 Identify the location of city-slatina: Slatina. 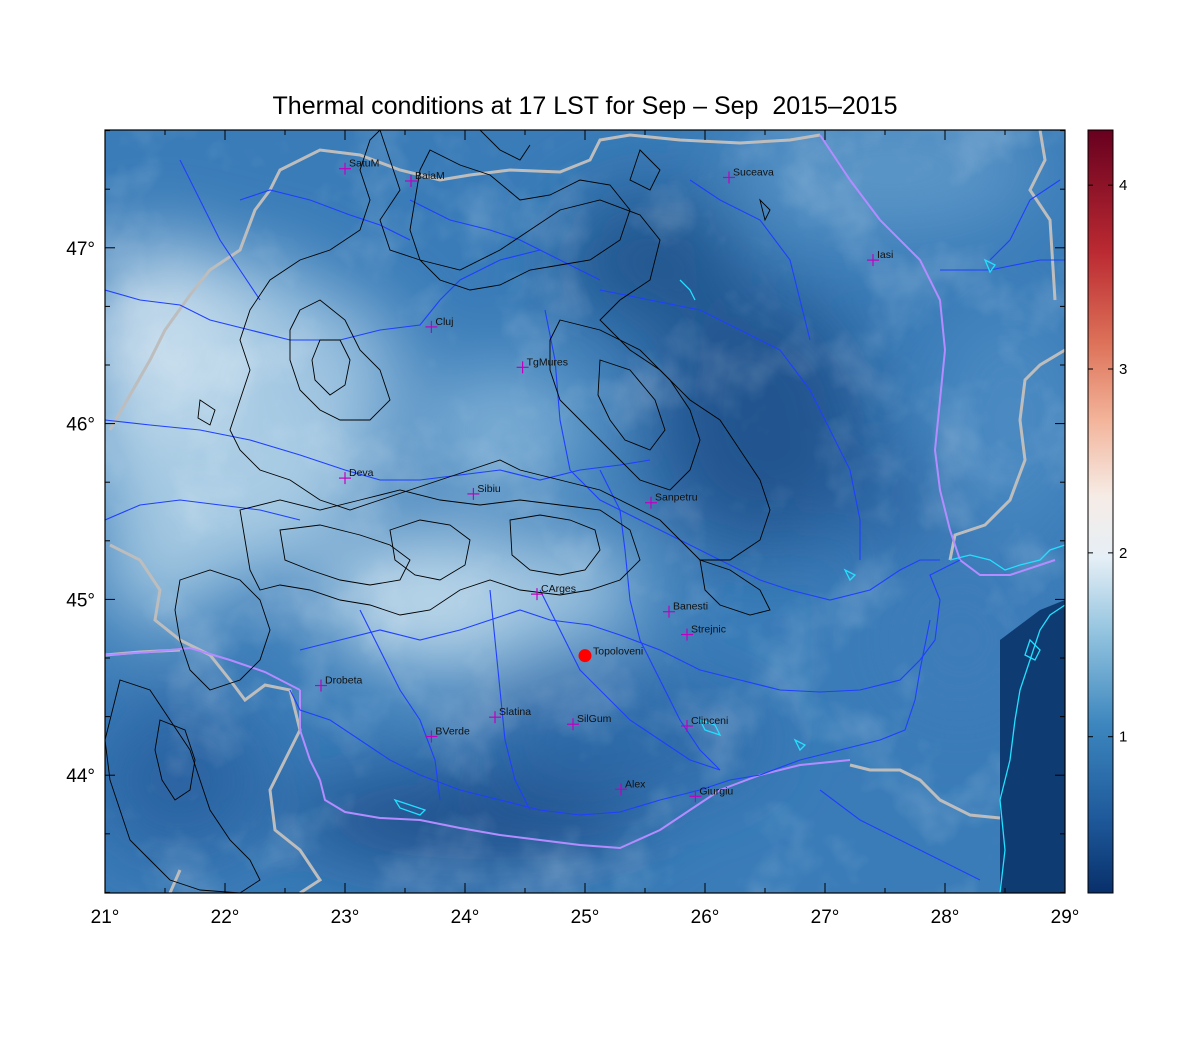
(510, 715).